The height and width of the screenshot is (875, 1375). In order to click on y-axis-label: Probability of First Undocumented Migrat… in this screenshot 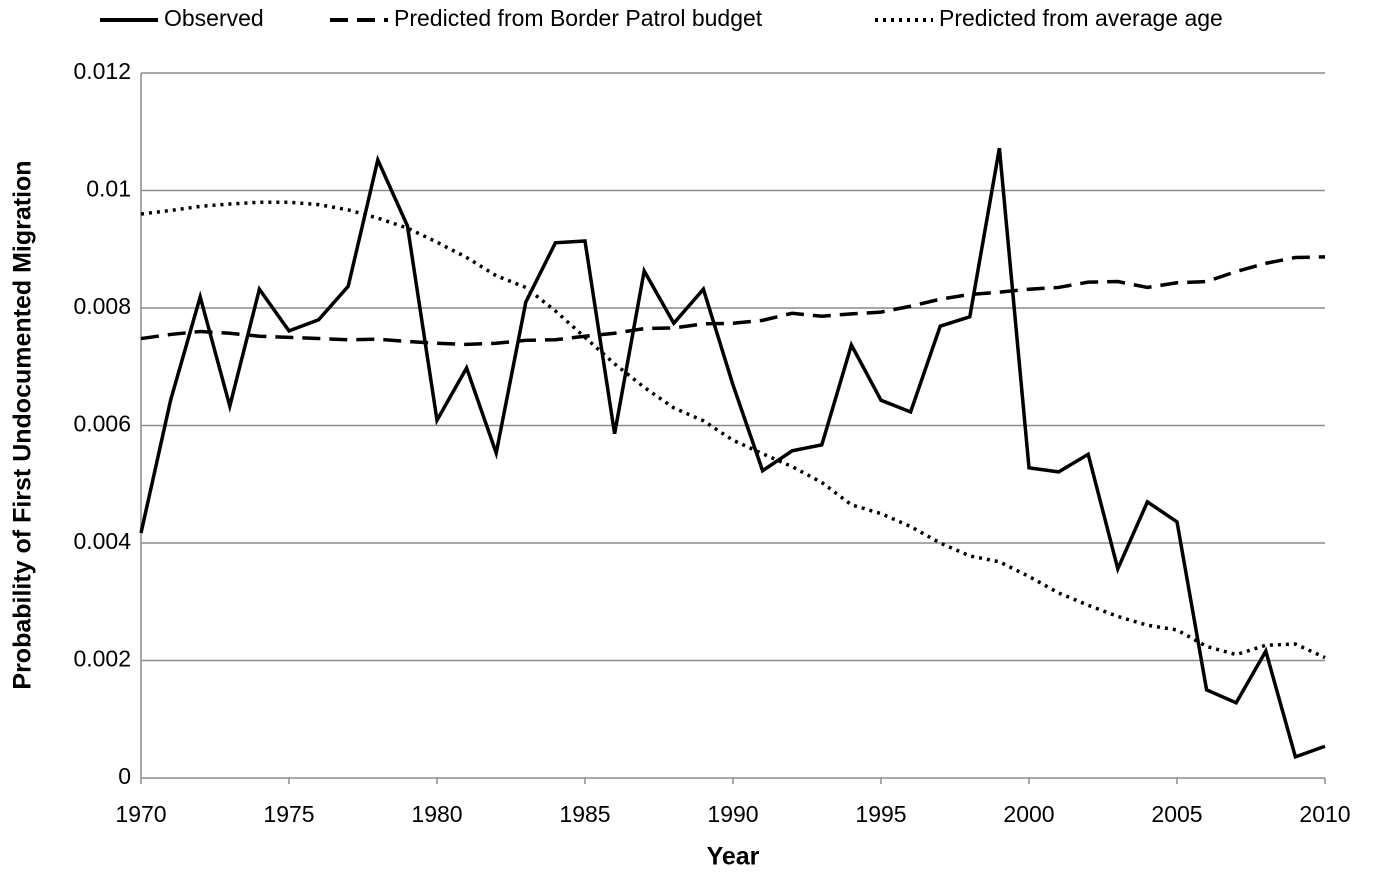, I will do `click(23, 424)`.